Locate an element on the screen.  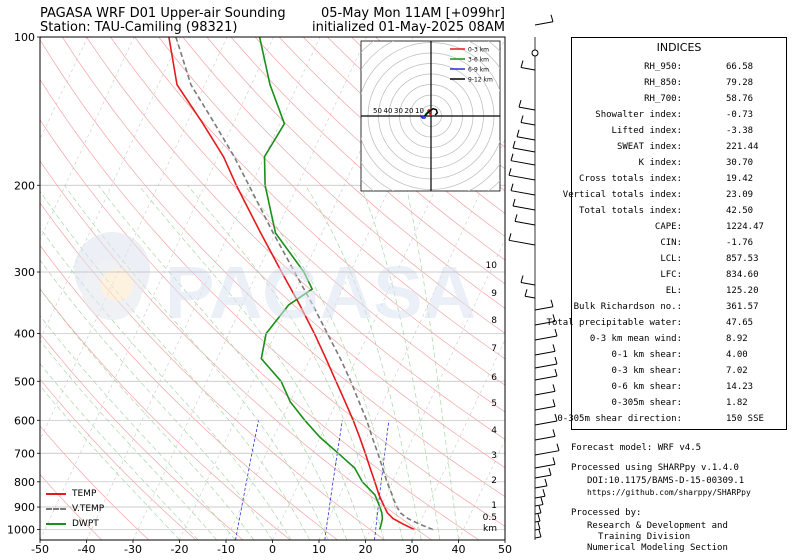
index-row: Cross totals index: 19.42 is located at coordinates (679, 180).